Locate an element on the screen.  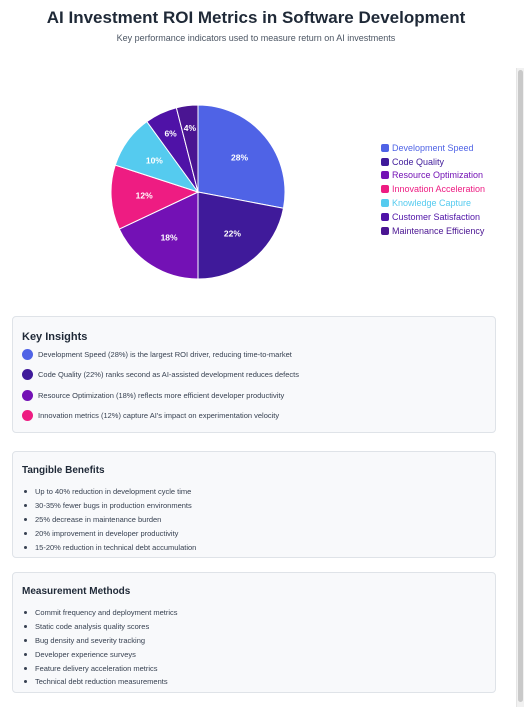
legend-label: Code Quality is located at coordinates (418, 161).